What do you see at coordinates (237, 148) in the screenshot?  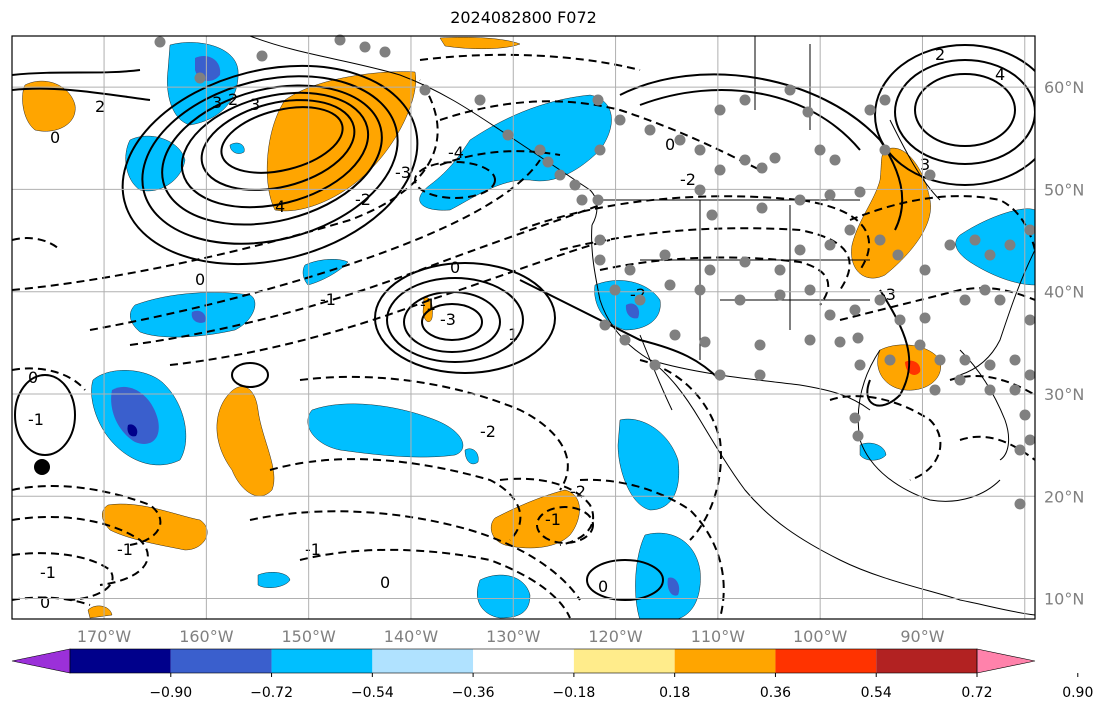 I see `blue-region-small-e` at bounding box center [237, 148].